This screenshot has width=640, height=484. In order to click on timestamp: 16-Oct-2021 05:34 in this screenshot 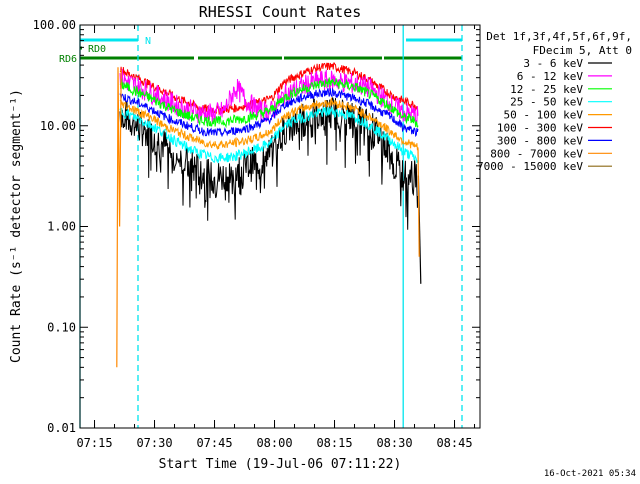, I will do `click(590, 474)`.